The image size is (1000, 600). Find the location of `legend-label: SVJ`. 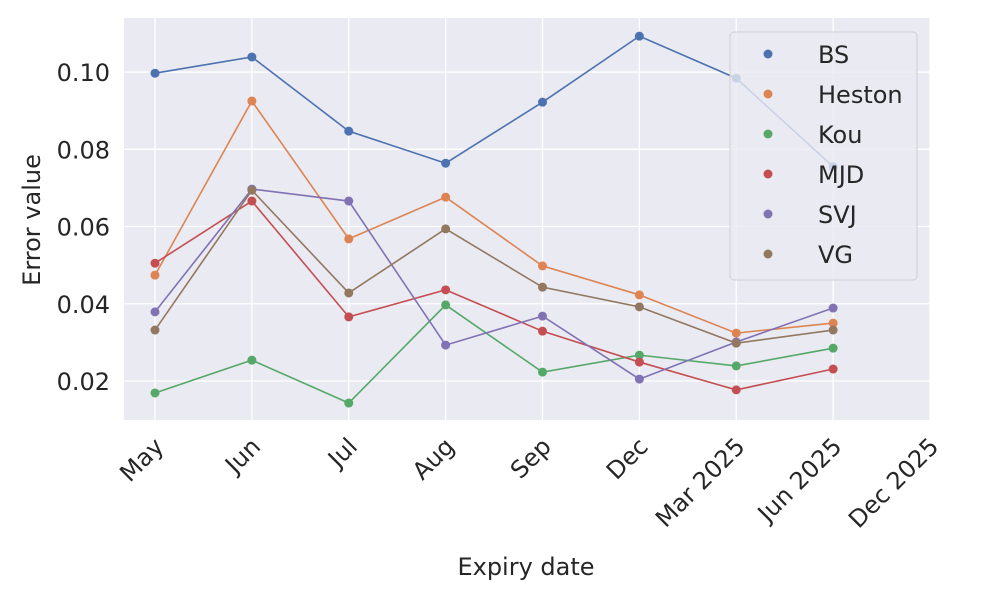

legend-label: SVJ is located at coordinates (837, 215).